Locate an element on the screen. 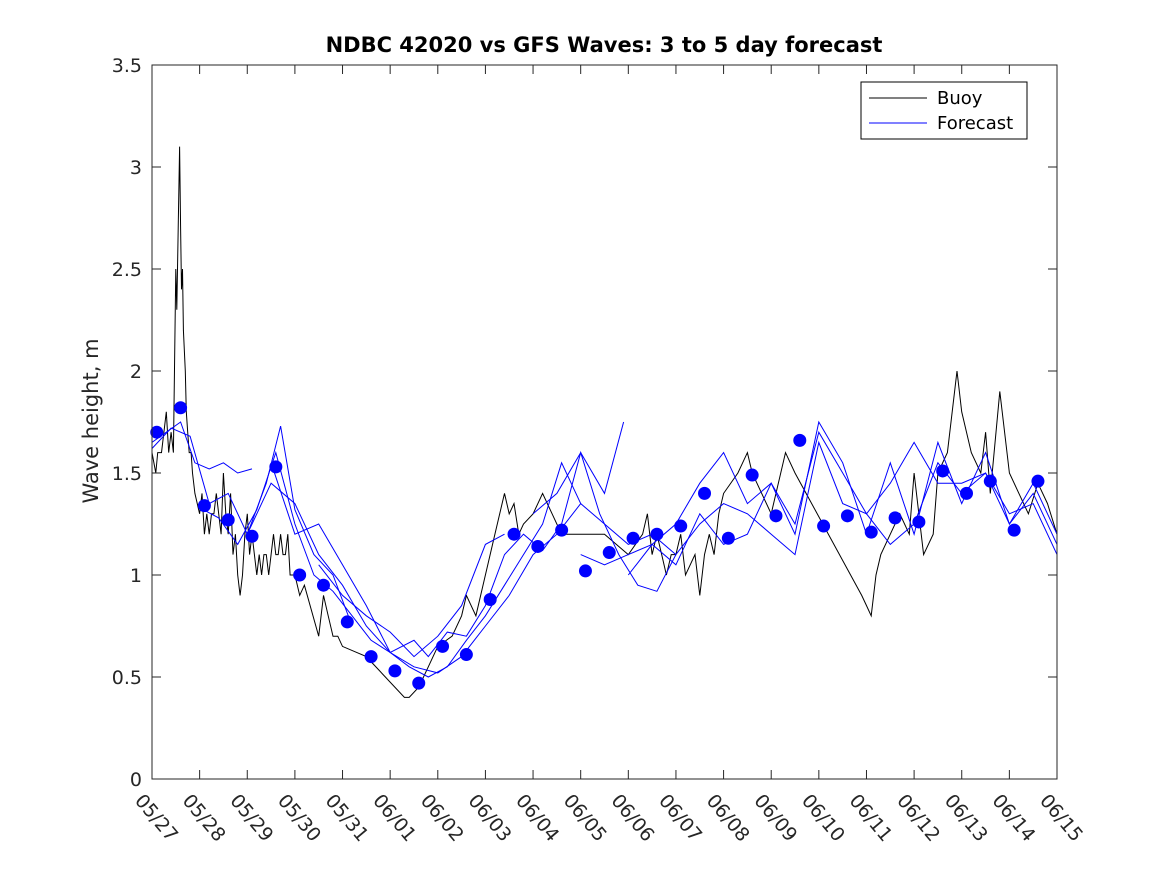 Image resolution: width=1167 pixels, height=875 pixels. y-tick-label: 1 is located at coordinates (136, 576).